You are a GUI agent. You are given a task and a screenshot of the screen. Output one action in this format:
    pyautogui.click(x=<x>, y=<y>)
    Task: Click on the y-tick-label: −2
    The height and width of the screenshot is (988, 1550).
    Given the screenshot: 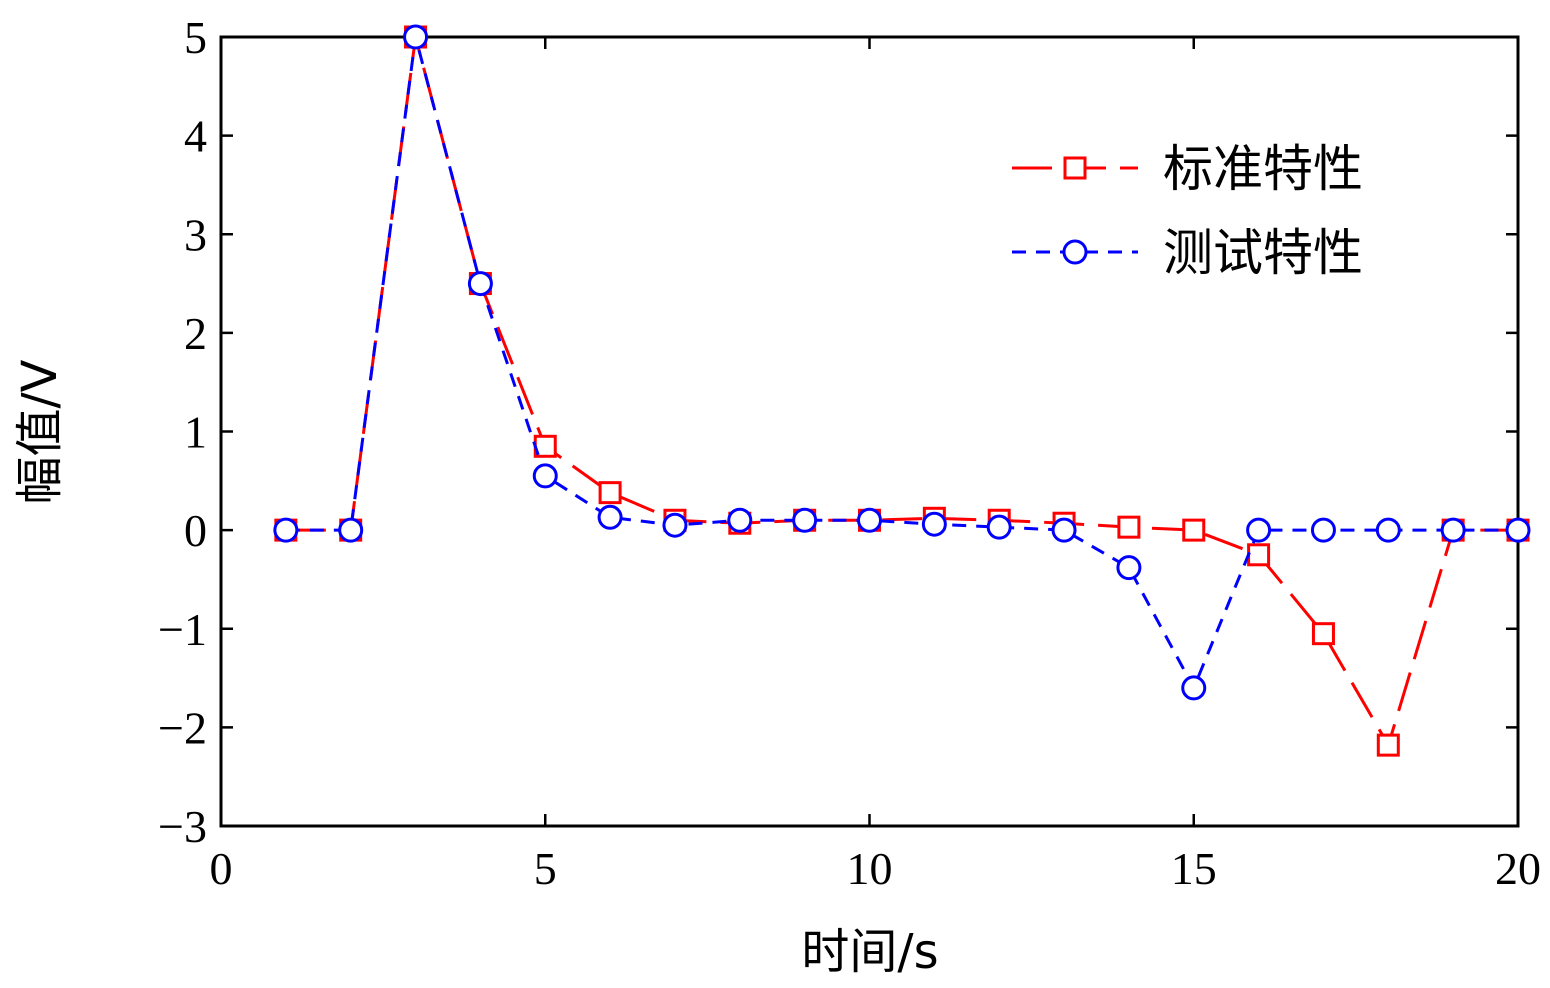 What is the action you would take?
    pyautogui.click(x=182, y=727)
    